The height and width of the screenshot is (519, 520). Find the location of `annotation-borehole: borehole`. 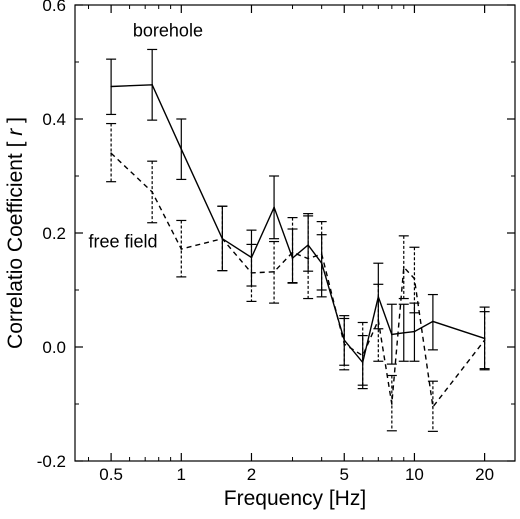

annotation-borehole: borehole is located at coordinates (168, 30).